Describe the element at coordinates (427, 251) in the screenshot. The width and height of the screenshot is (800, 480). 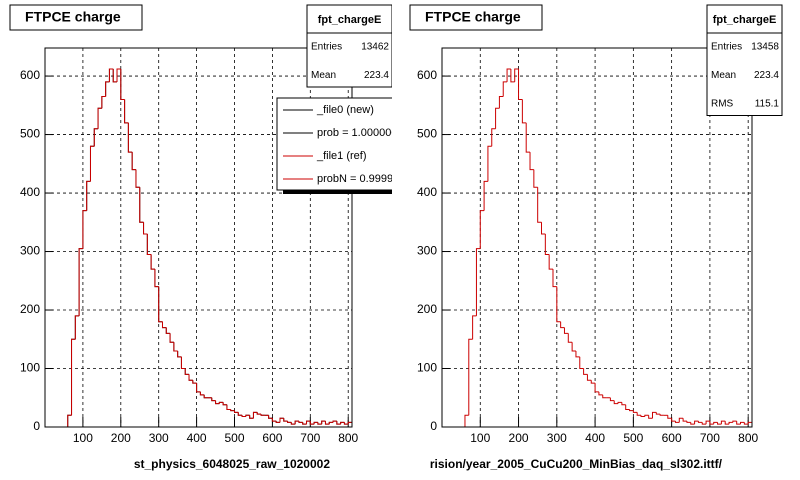
I see `y-tick-label: 300` at that location.